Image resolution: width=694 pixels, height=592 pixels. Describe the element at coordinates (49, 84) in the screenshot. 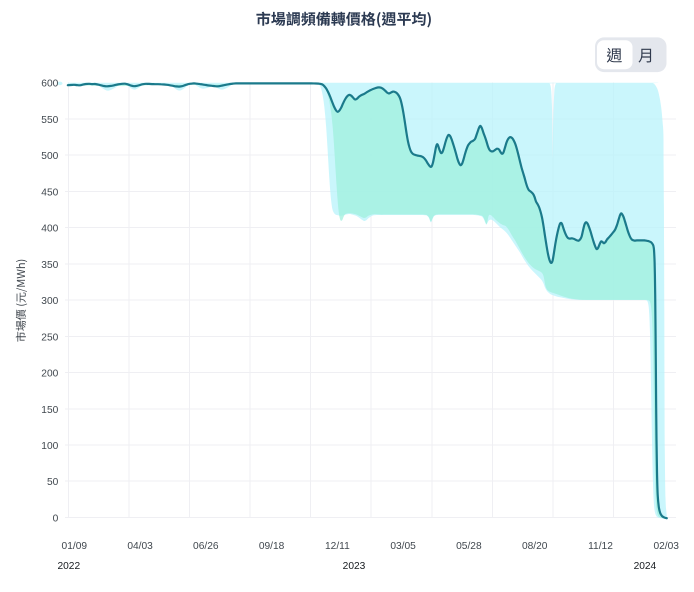

I see `svg-text: 600` at that location.